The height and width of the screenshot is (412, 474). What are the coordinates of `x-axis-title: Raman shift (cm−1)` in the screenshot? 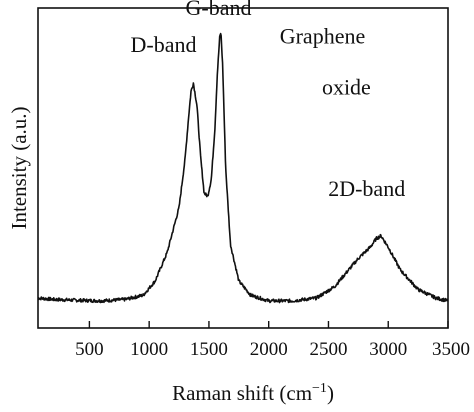 It's located at (253, 393).